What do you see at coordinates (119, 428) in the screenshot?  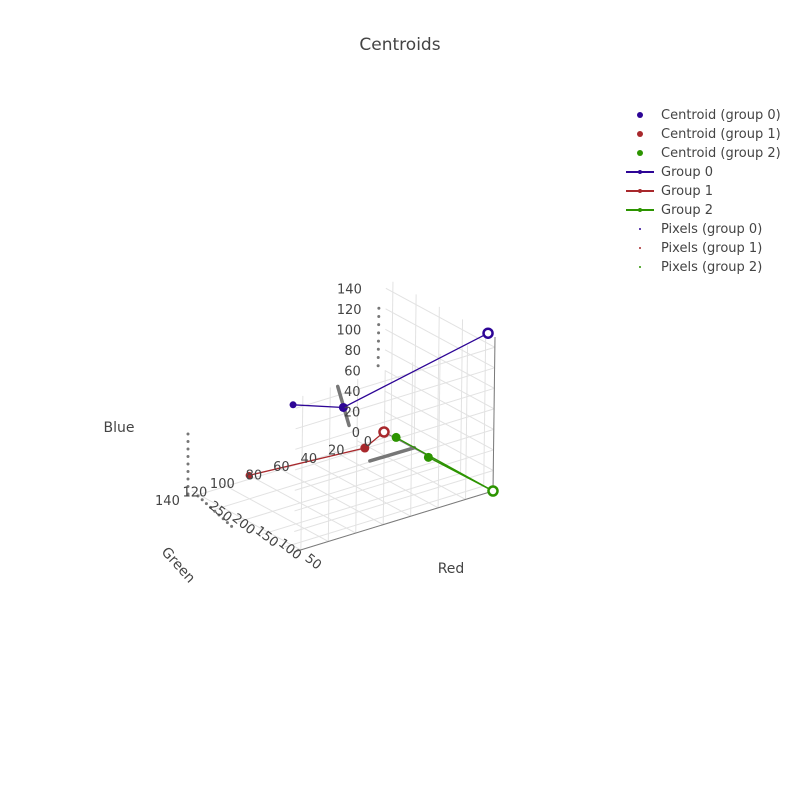 I see `z-axis-title: Blue` at bounding box center [119, 428].